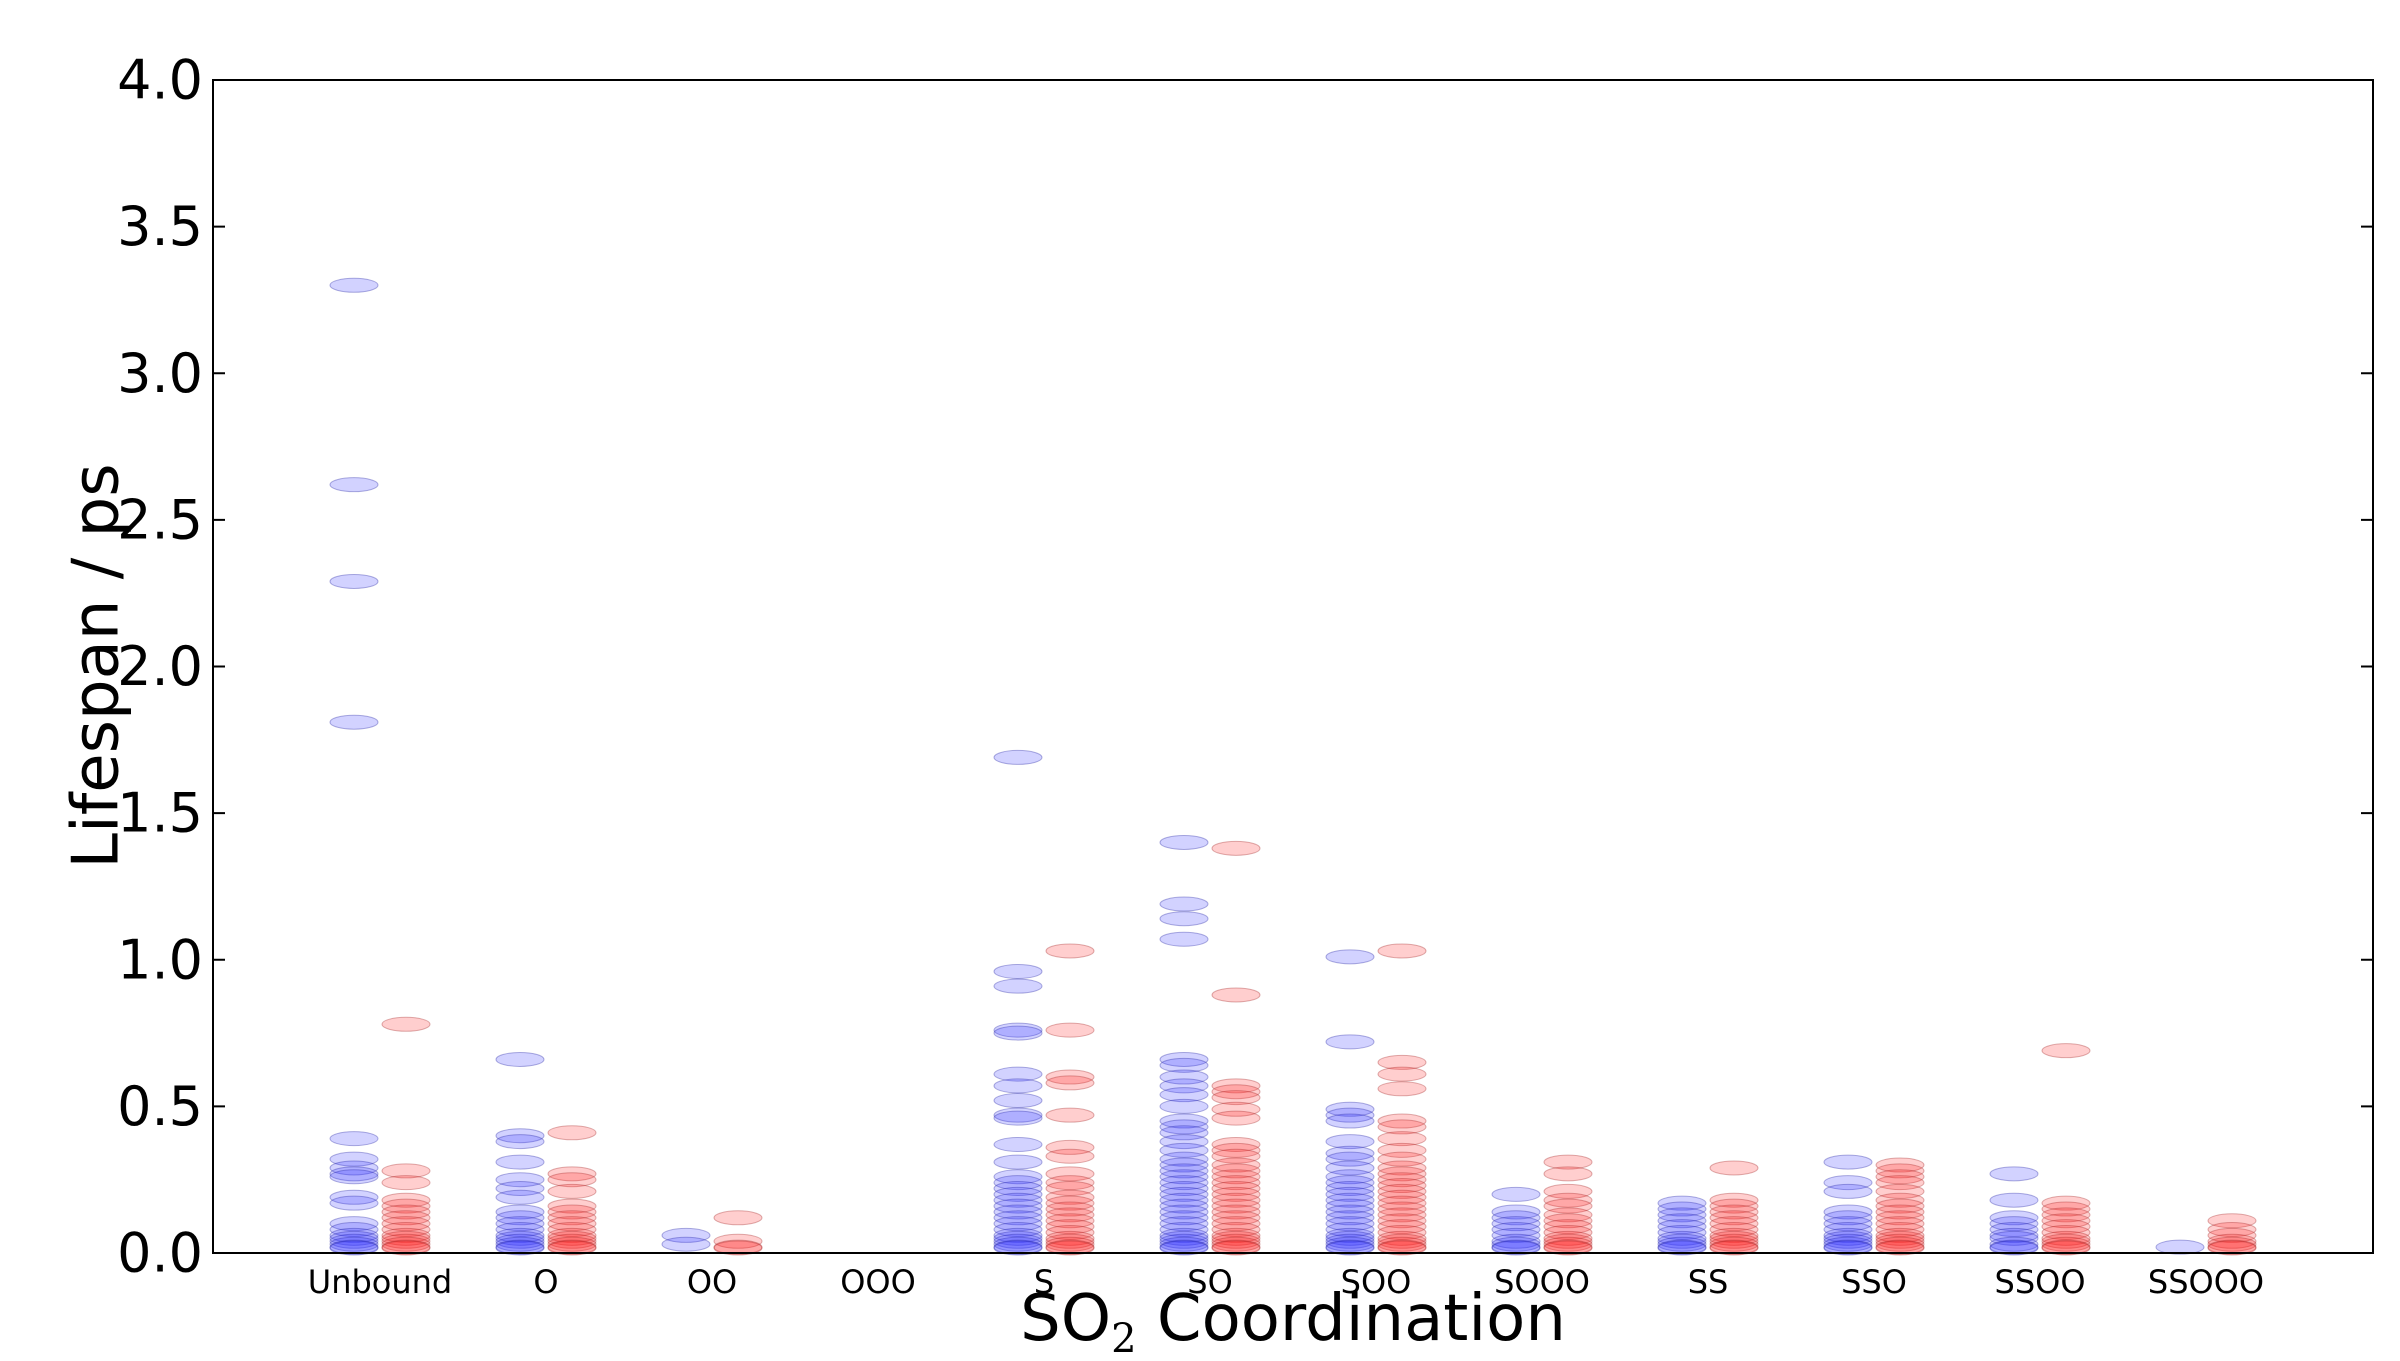  What do you see at coordinates (1044, 1282) in the screenshot?
I see `x-tick-label-s: S` at bounding box center [1044, 1282].